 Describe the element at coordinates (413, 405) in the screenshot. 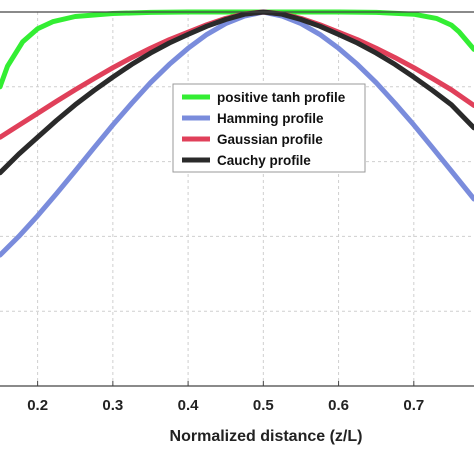

I see `x-tick-label: 0.7` at that location.